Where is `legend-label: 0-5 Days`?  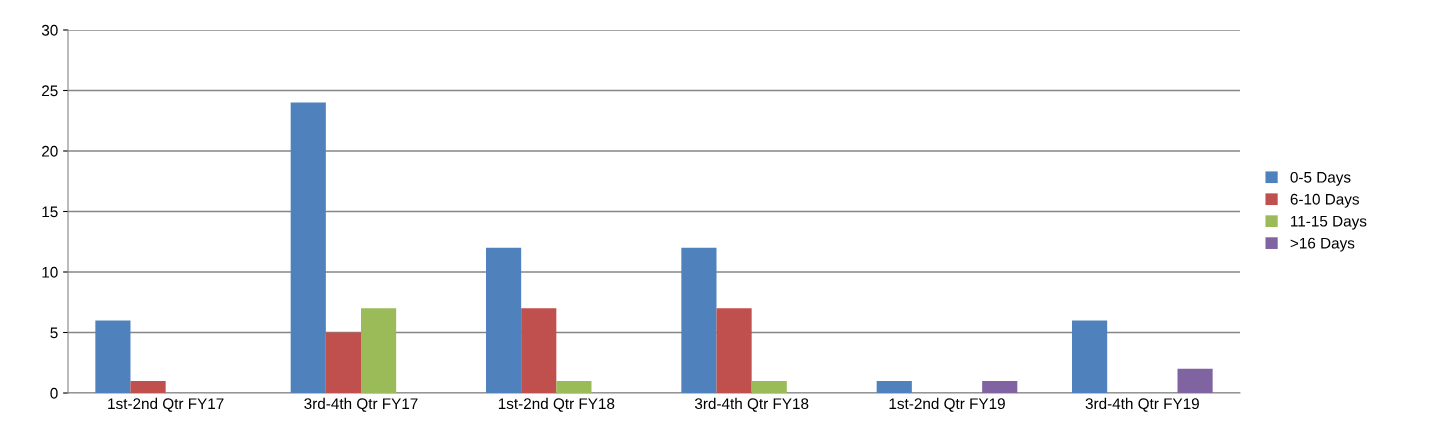
legend-label: 0-5 Days is located at coordinates (1320, 178).